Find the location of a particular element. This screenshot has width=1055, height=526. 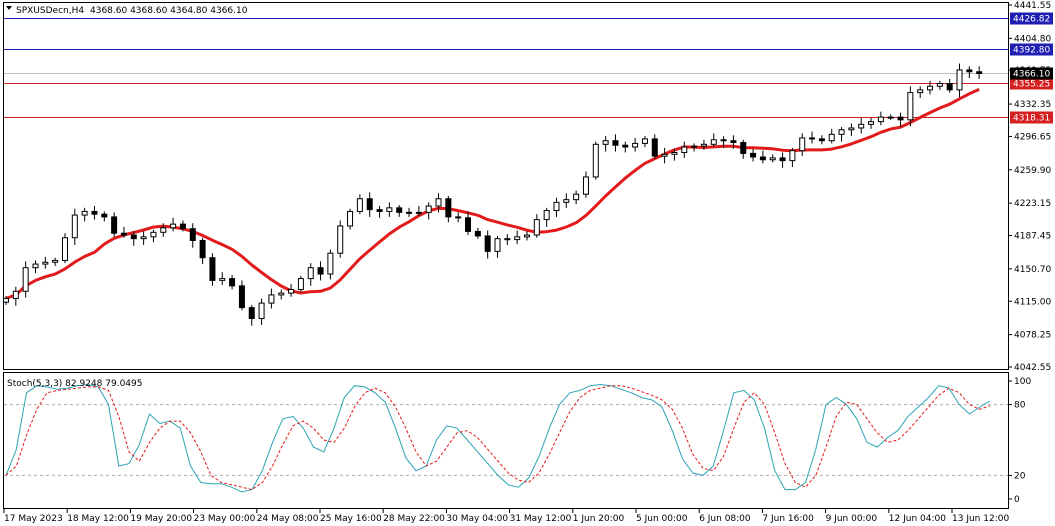

time-tick-label: 12 Jun 04:00 is located at coordinates (917, 519).